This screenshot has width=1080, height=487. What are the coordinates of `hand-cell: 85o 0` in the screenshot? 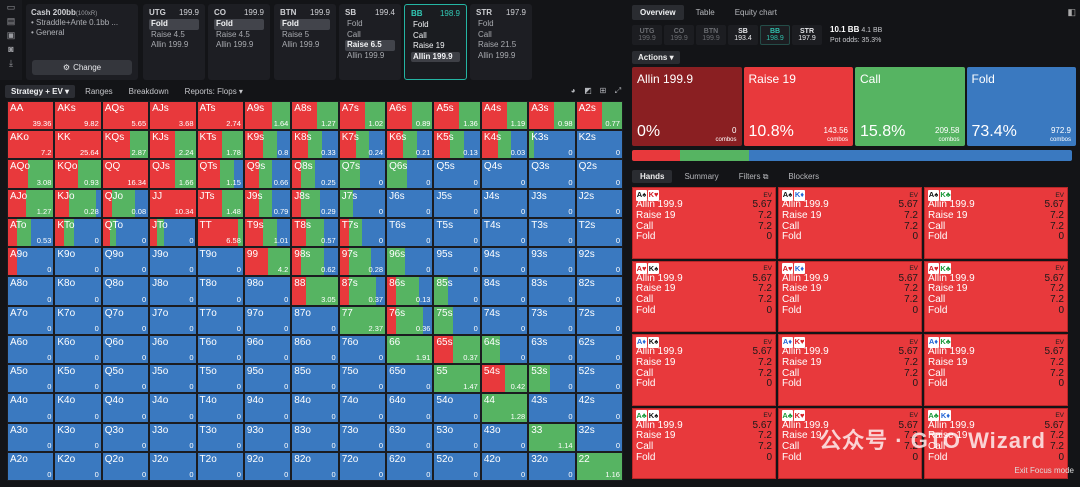 It's located at (315, 379).